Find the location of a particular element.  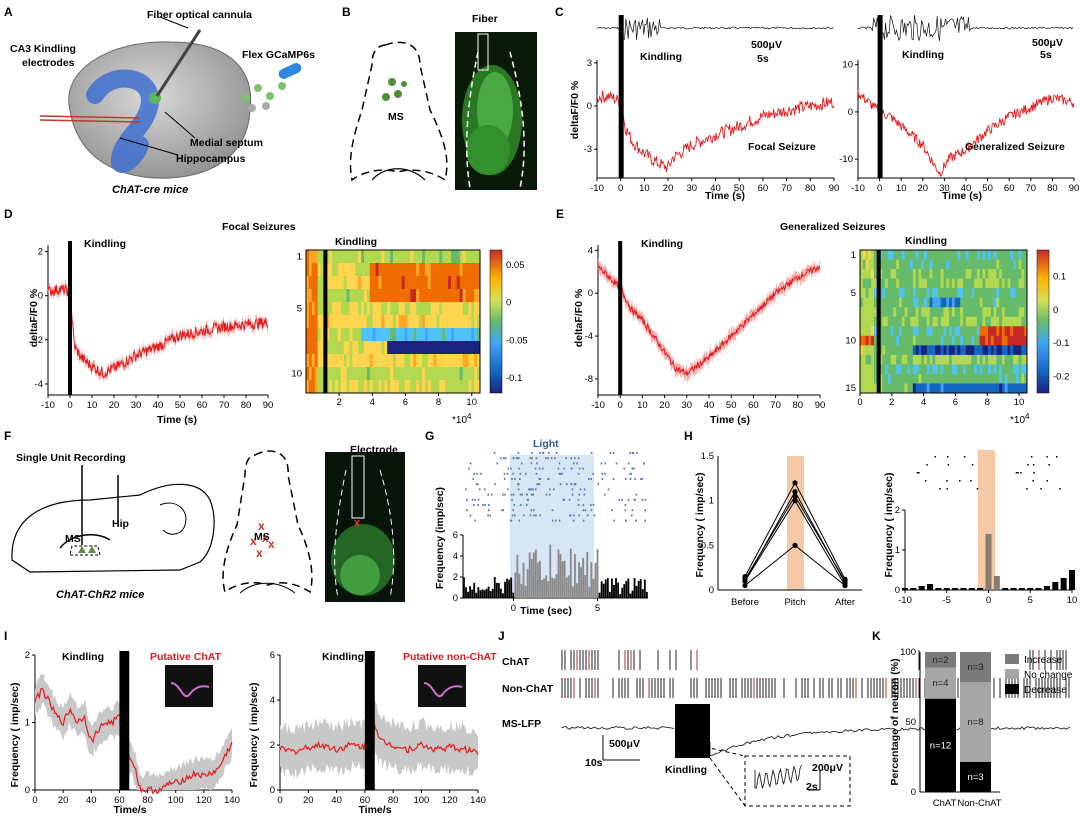

e-title: Generalized Seizures is located at coordinates (833, 227).